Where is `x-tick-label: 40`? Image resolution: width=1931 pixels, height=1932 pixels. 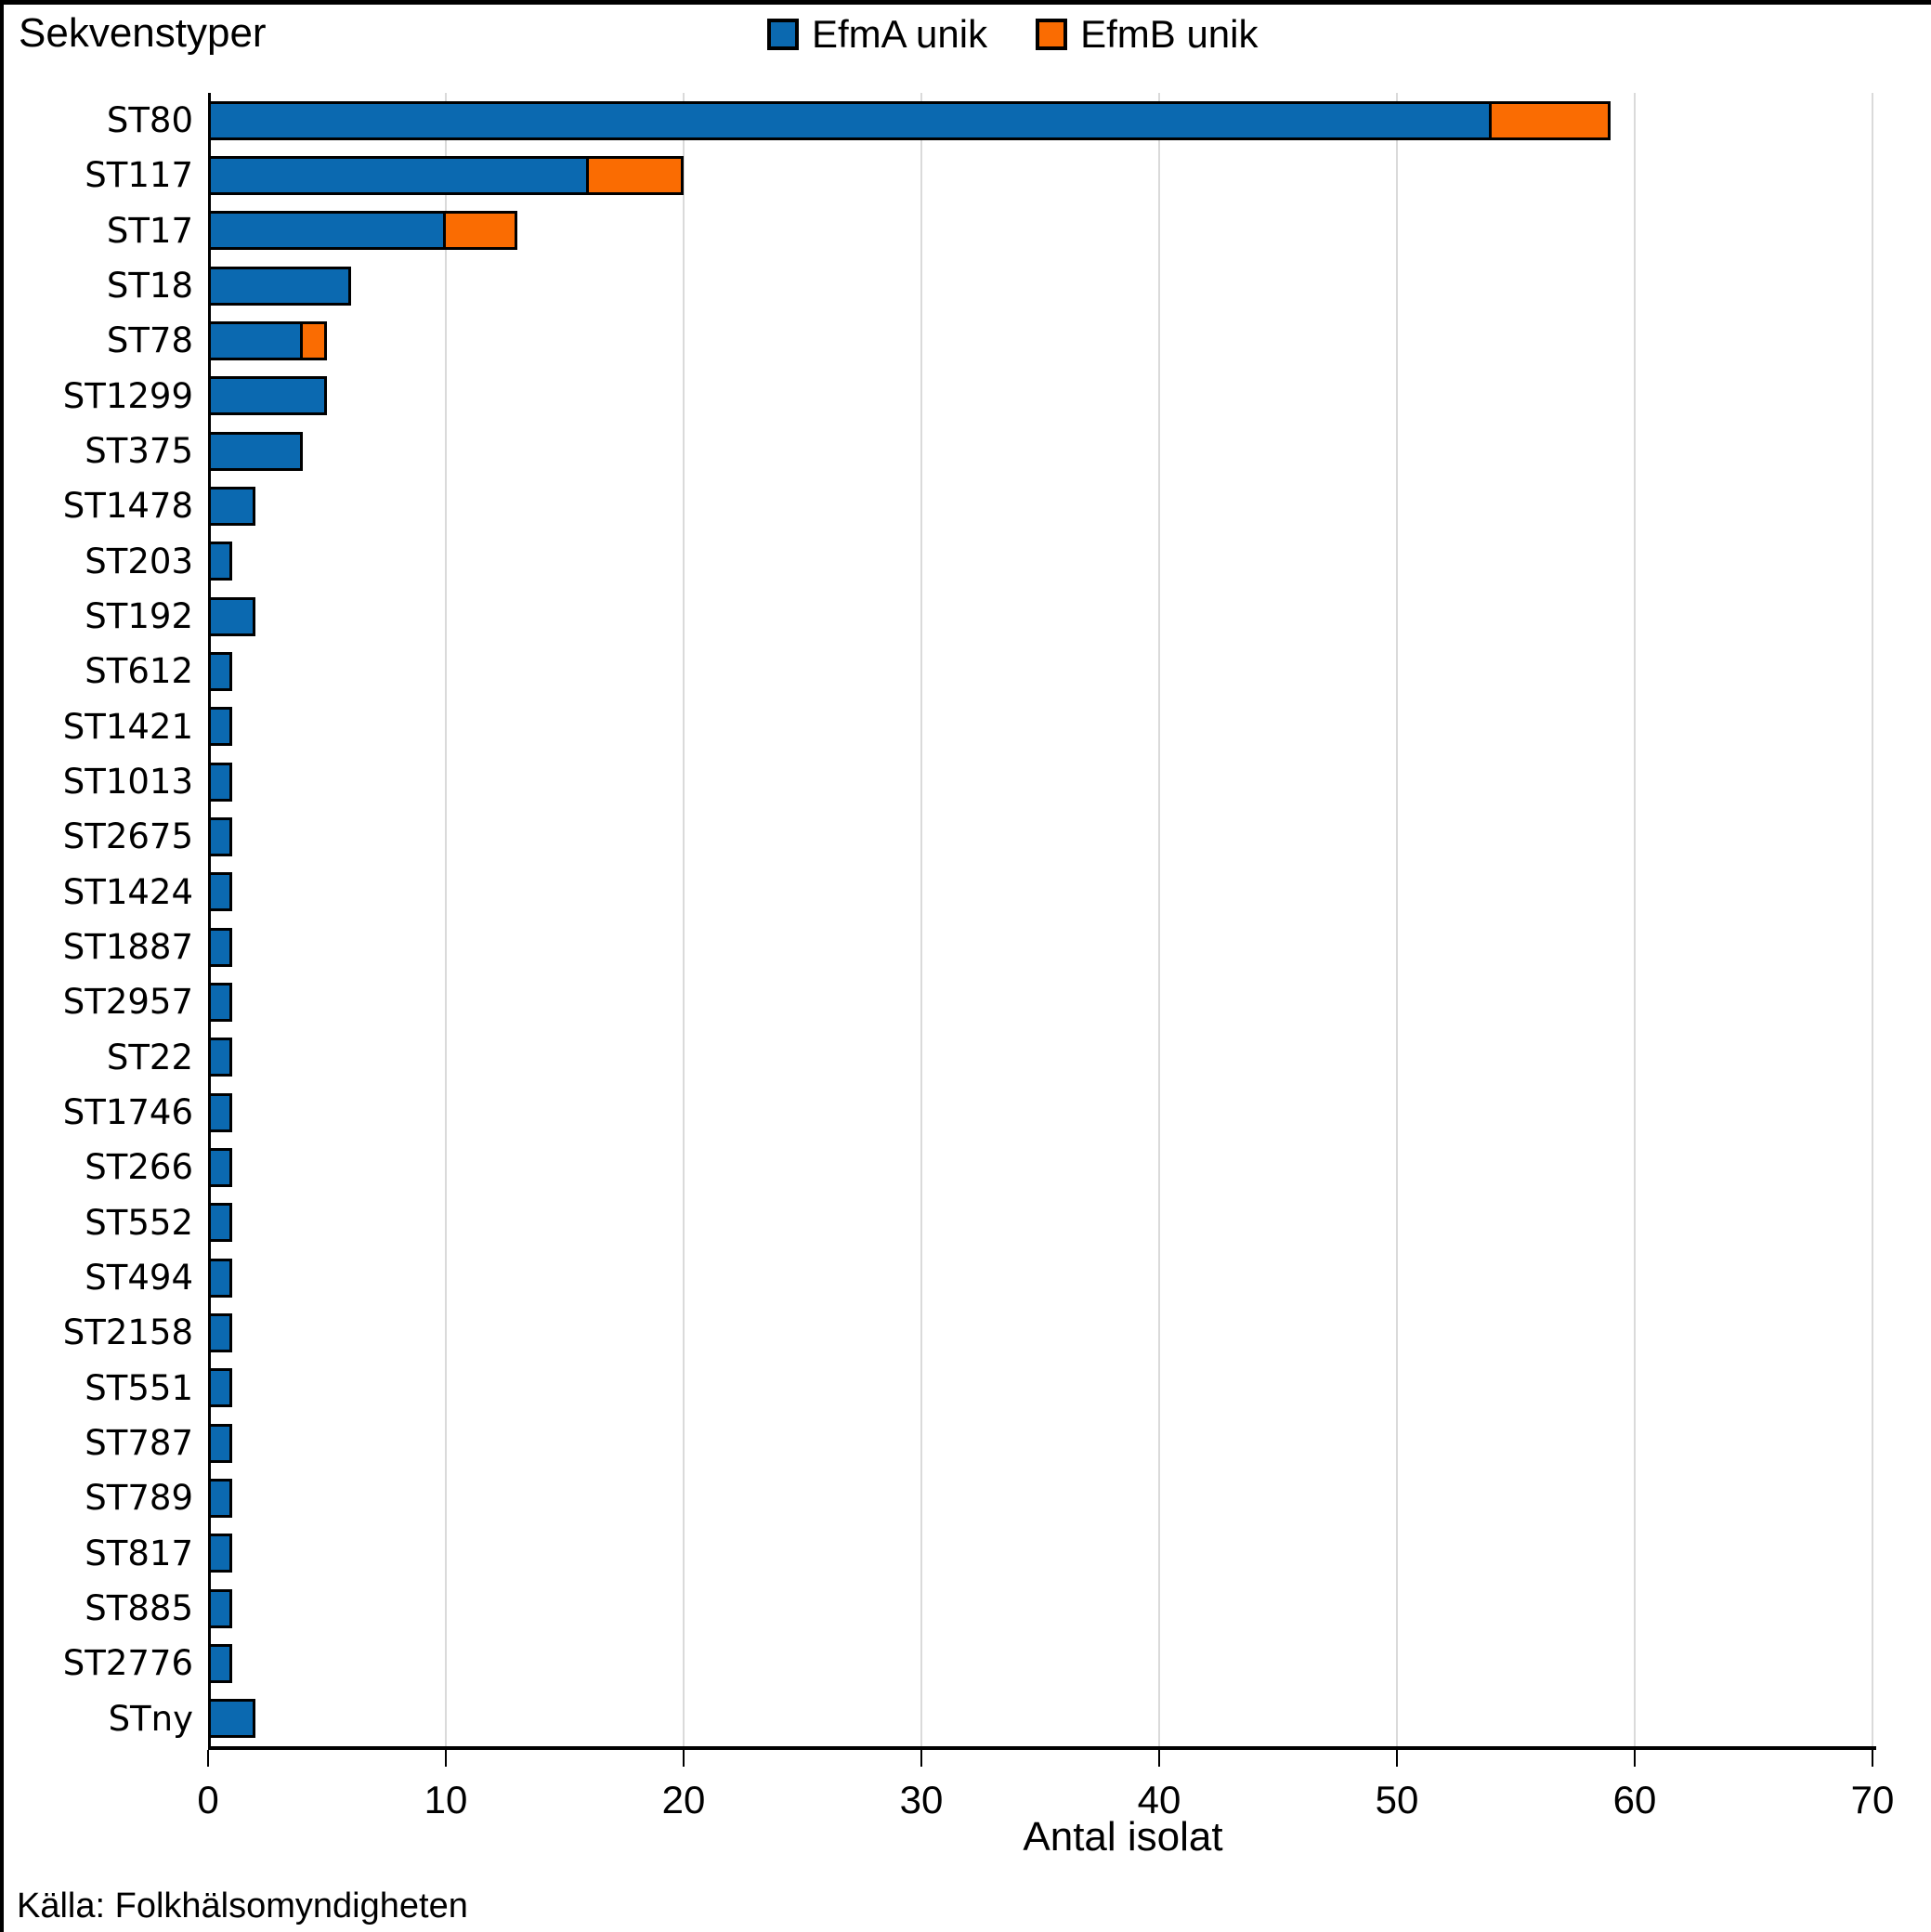
x-tick-label: 40 is located at coordinates (1159, 1799).